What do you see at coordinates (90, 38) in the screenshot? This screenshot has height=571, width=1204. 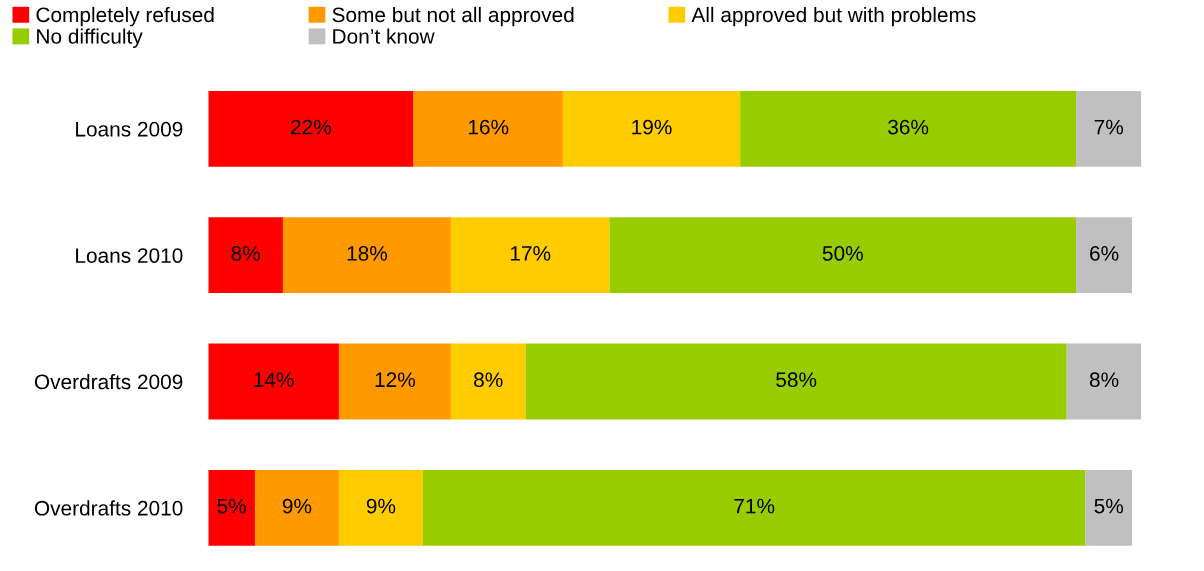 I see `legend-label: No difficulty` at bounding box center [90, 38].